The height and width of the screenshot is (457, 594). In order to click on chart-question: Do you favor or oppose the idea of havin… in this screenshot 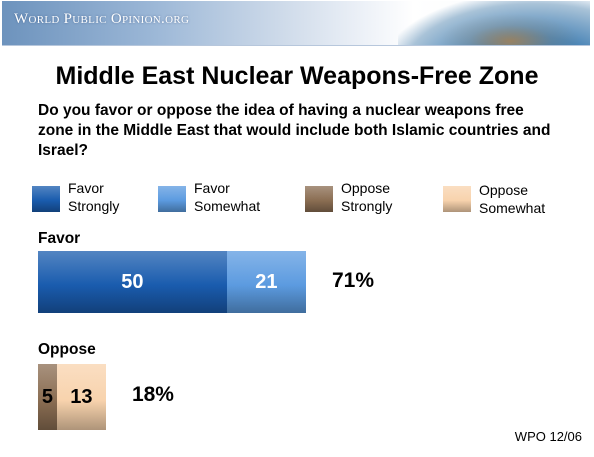, I will do `click(294, 130)`.